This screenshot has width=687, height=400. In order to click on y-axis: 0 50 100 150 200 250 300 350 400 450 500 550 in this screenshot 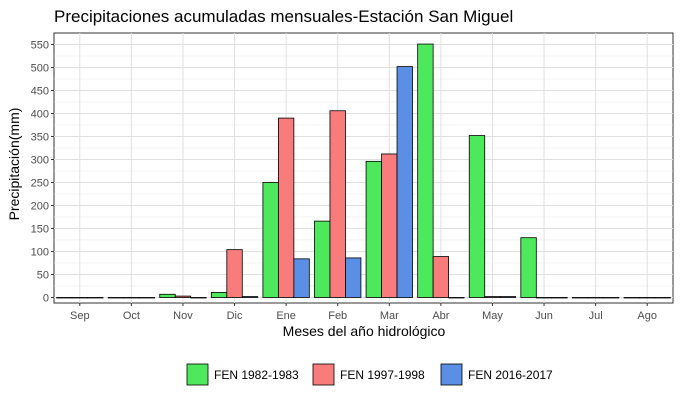, I will do `click(42, 171)`.